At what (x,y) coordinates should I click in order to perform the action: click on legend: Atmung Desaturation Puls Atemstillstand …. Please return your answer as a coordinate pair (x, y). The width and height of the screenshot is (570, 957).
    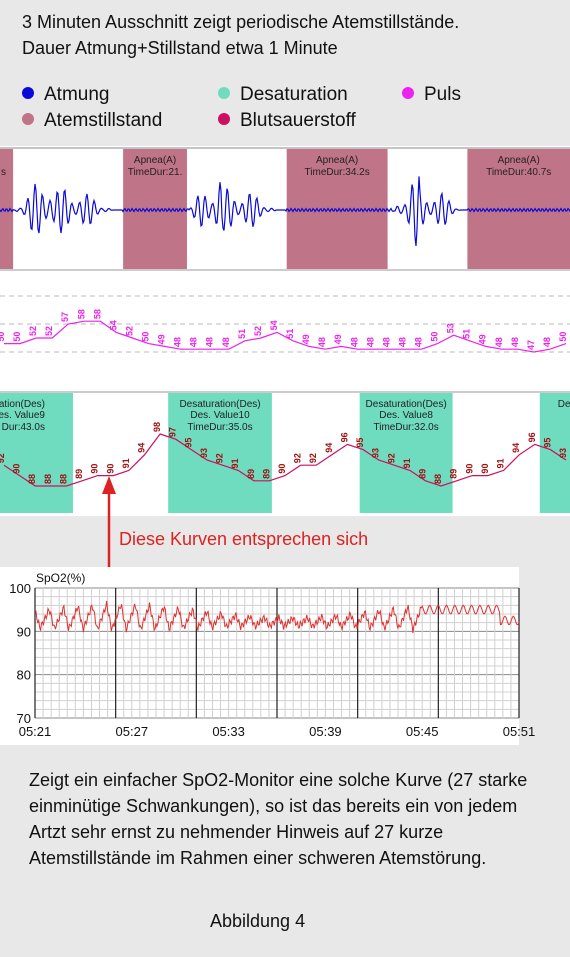
    Looking at the image, I should click on (296, 109).